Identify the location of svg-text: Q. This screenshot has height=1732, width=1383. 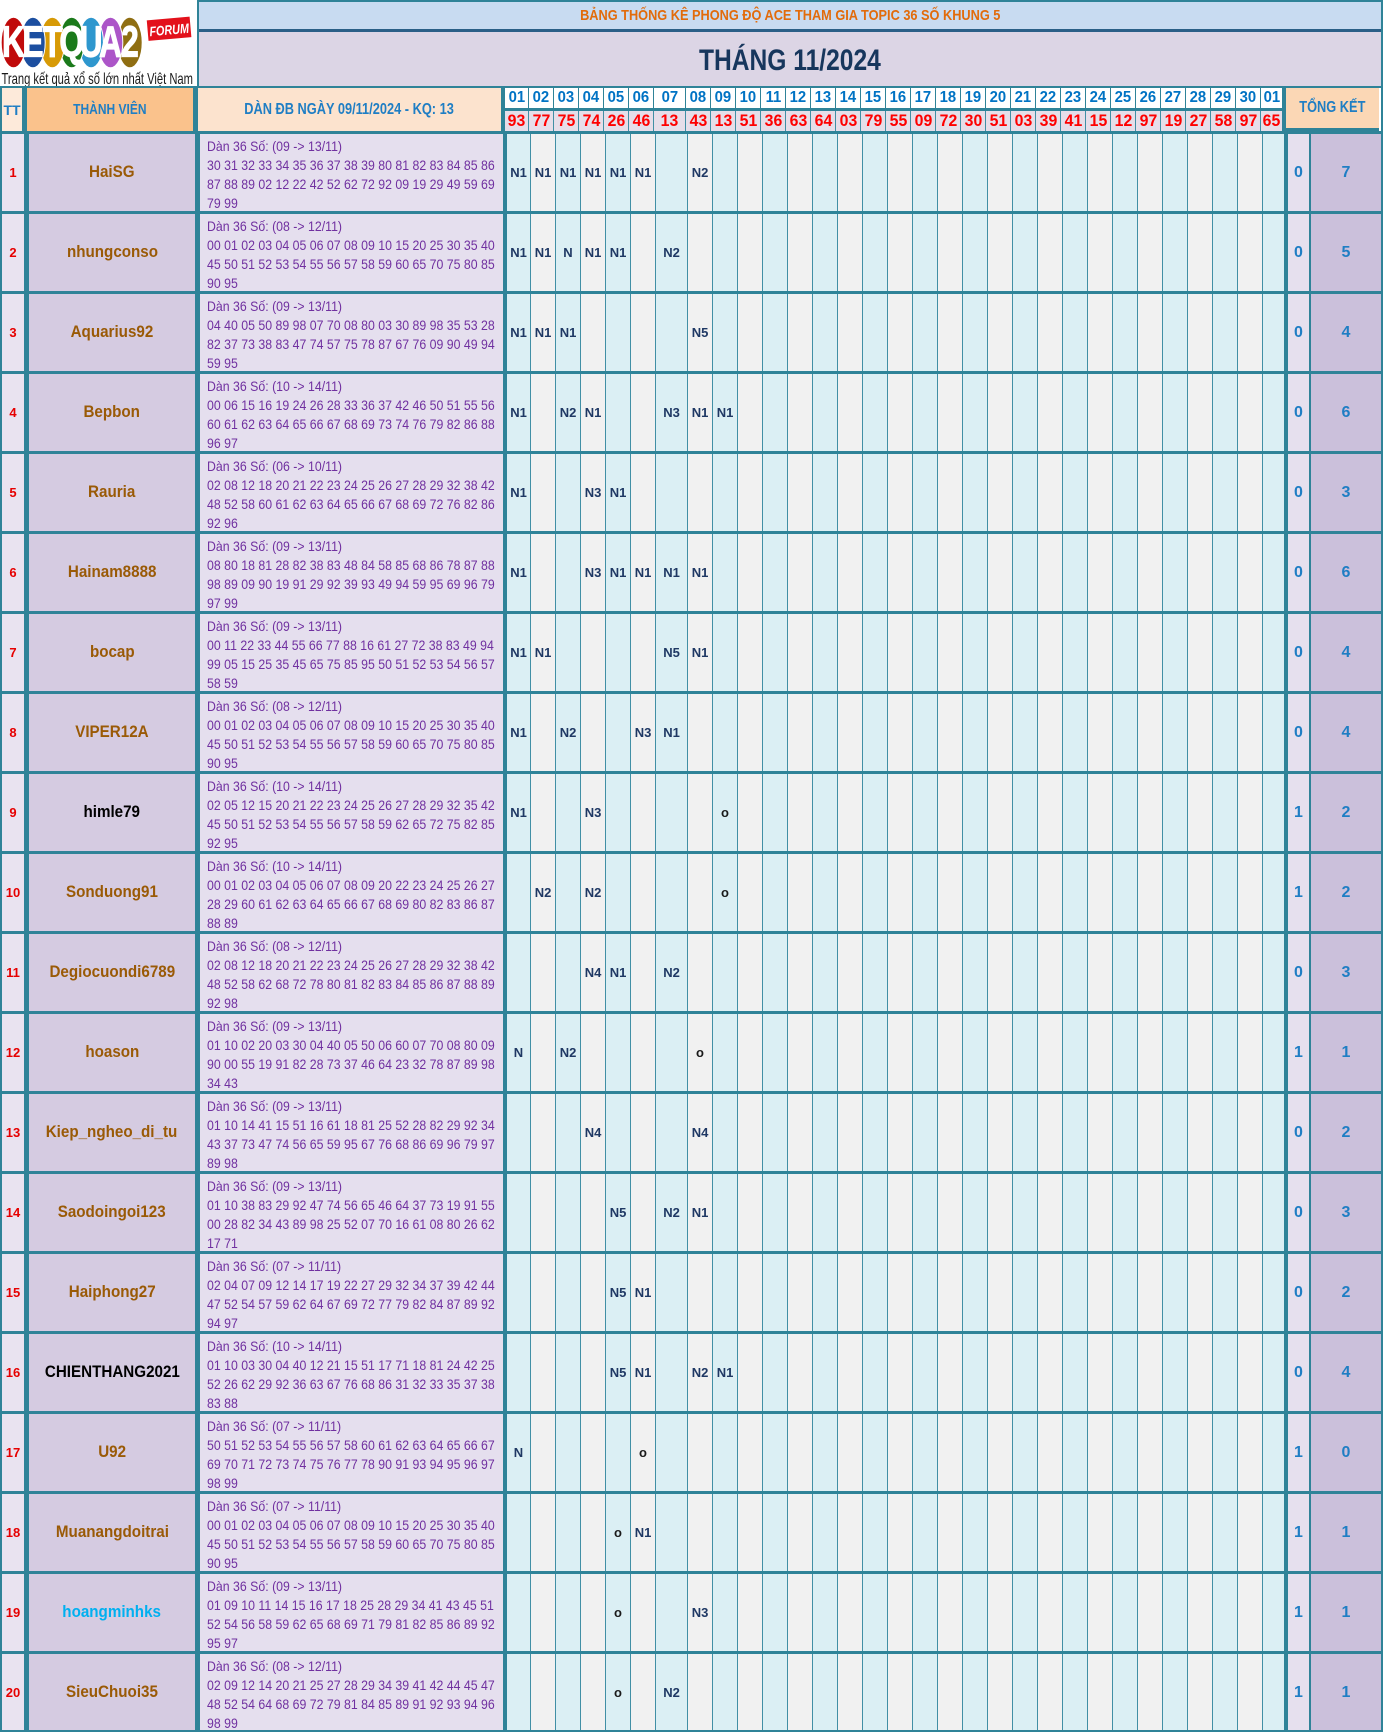
(71, 41).